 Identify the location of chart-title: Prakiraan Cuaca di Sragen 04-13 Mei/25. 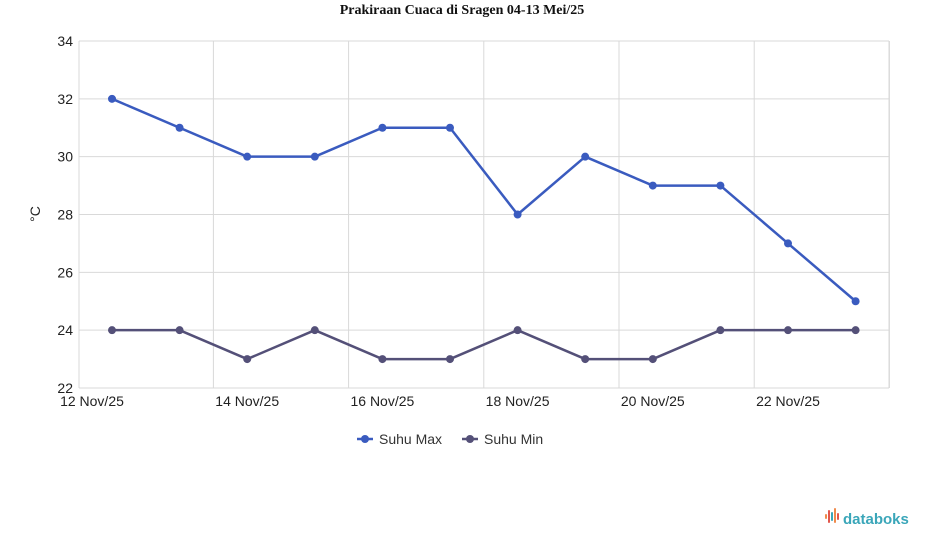
(462, 10).